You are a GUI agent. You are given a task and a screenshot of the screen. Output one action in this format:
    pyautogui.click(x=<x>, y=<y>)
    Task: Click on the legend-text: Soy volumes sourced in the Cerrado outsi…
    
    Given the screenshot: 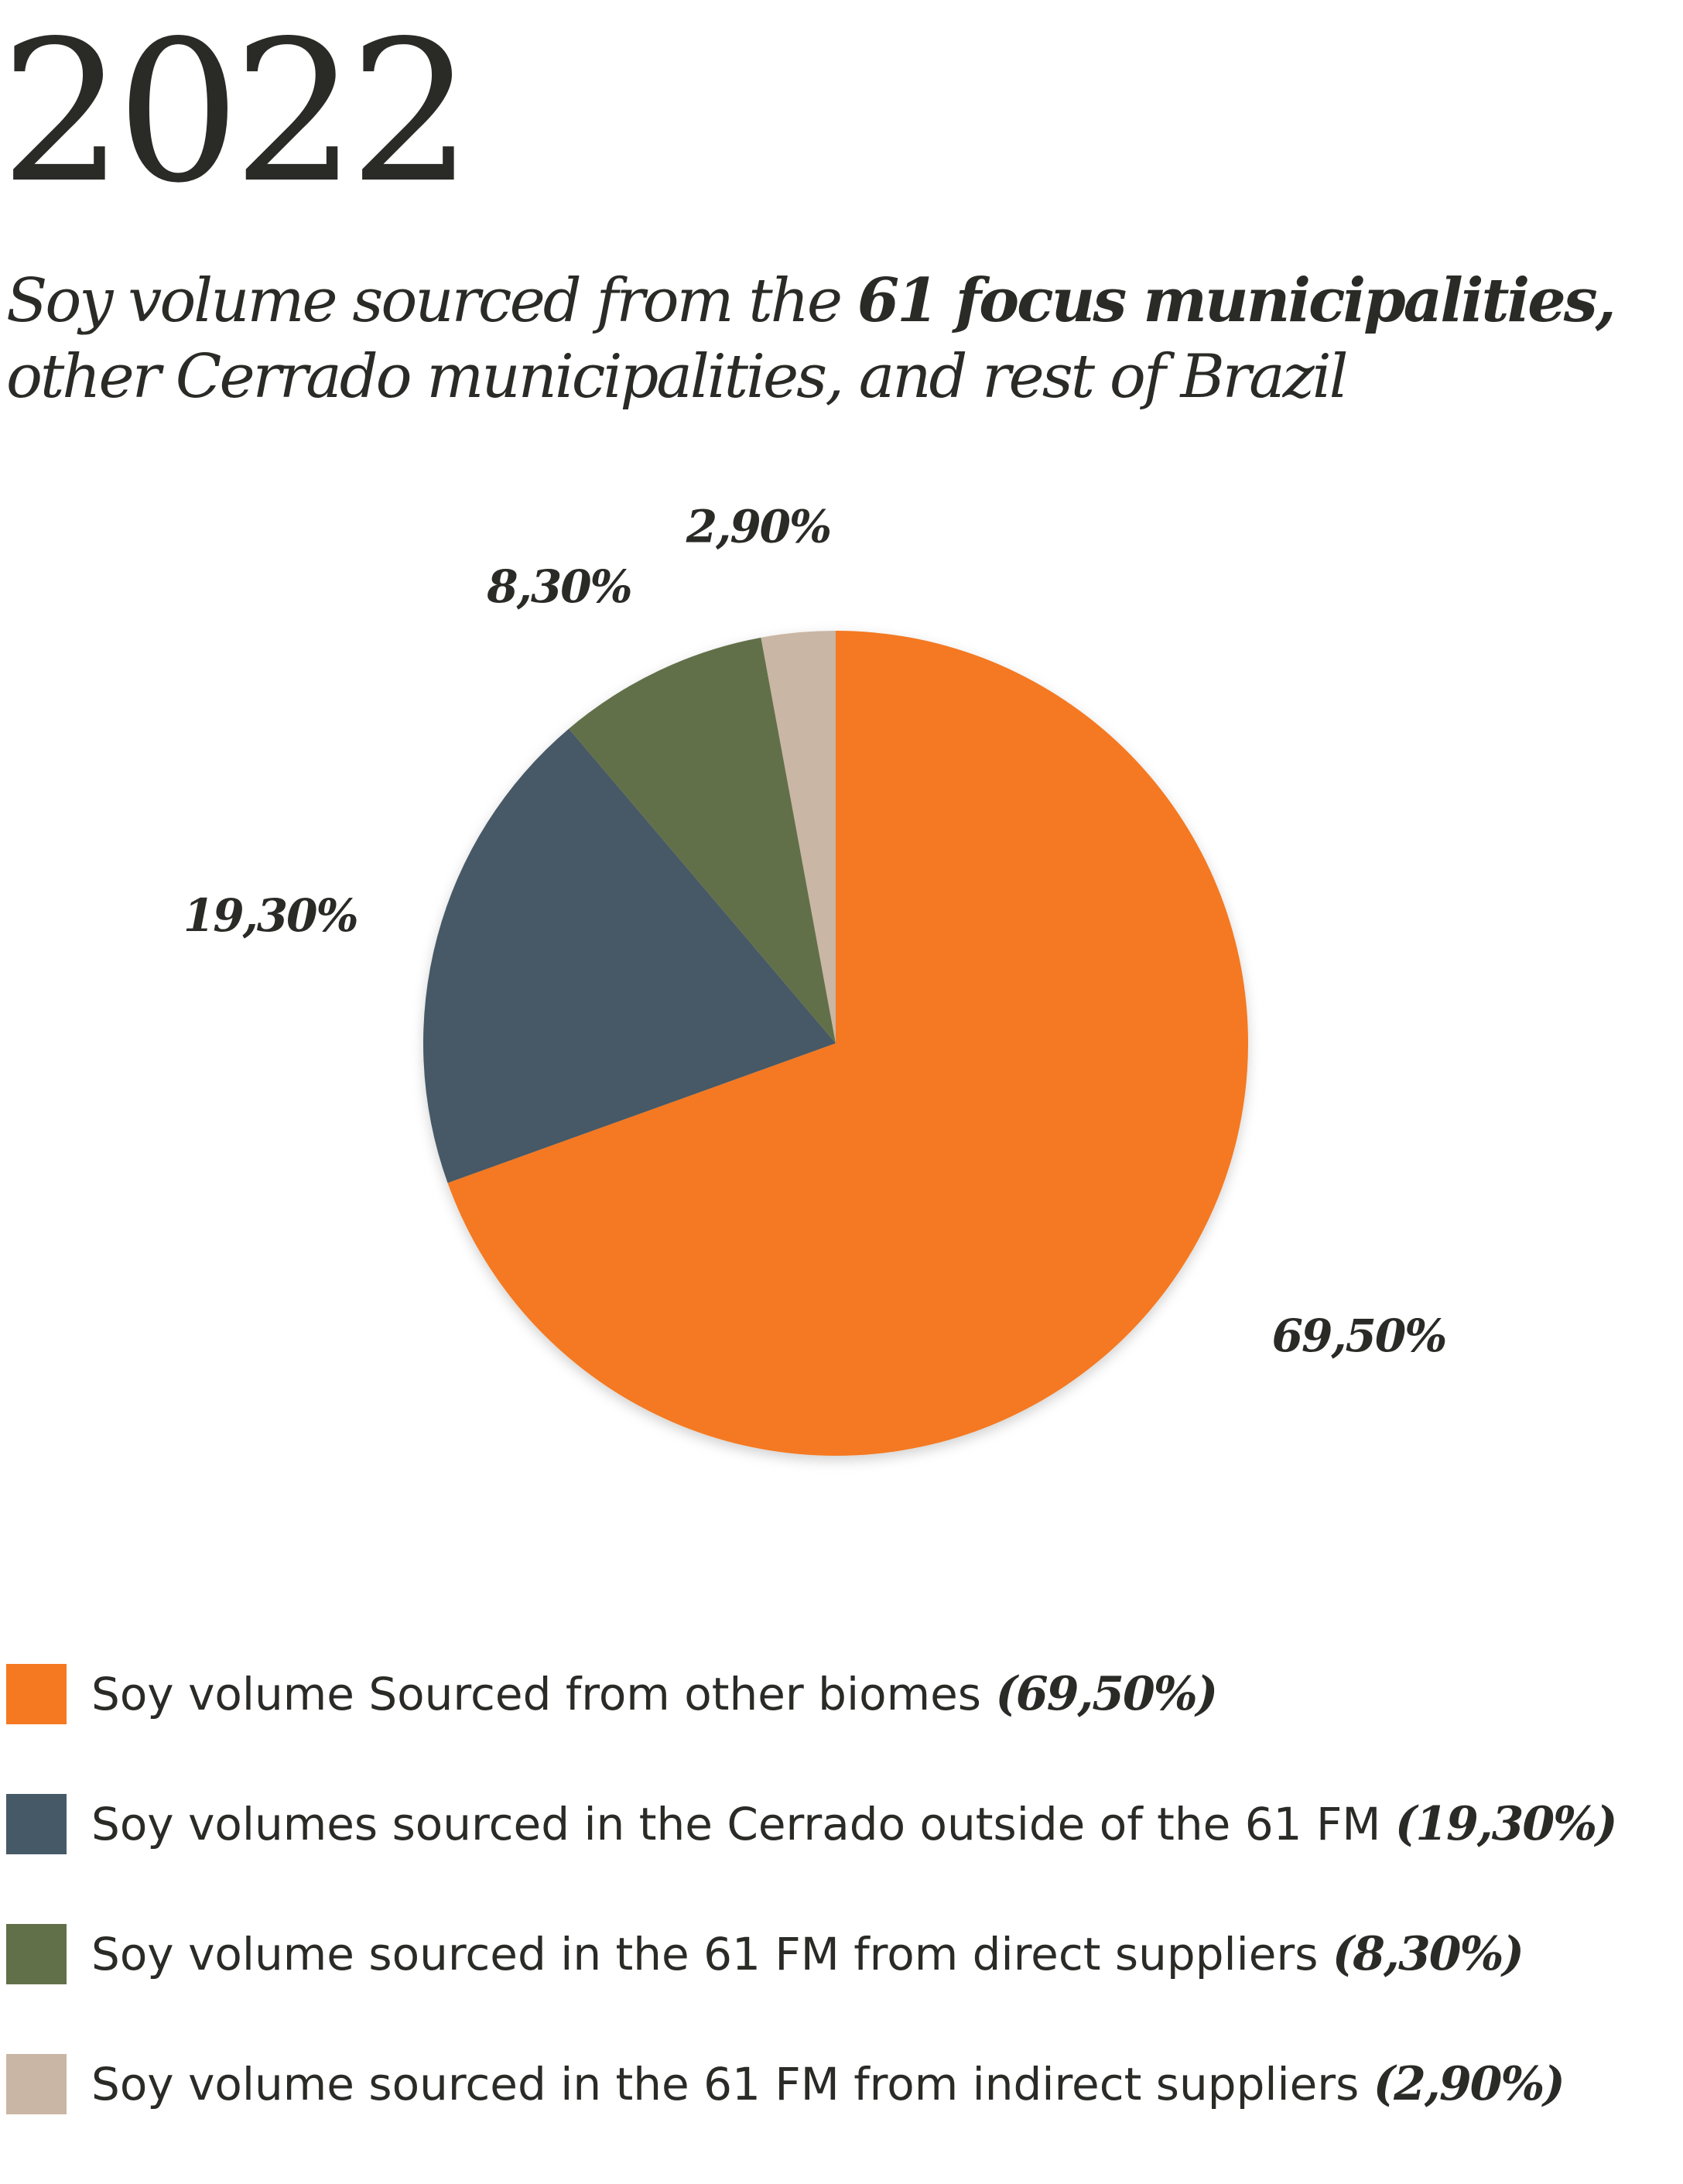 What is the action you would take?
    pyautogui.click(x=854, y=1824)
    